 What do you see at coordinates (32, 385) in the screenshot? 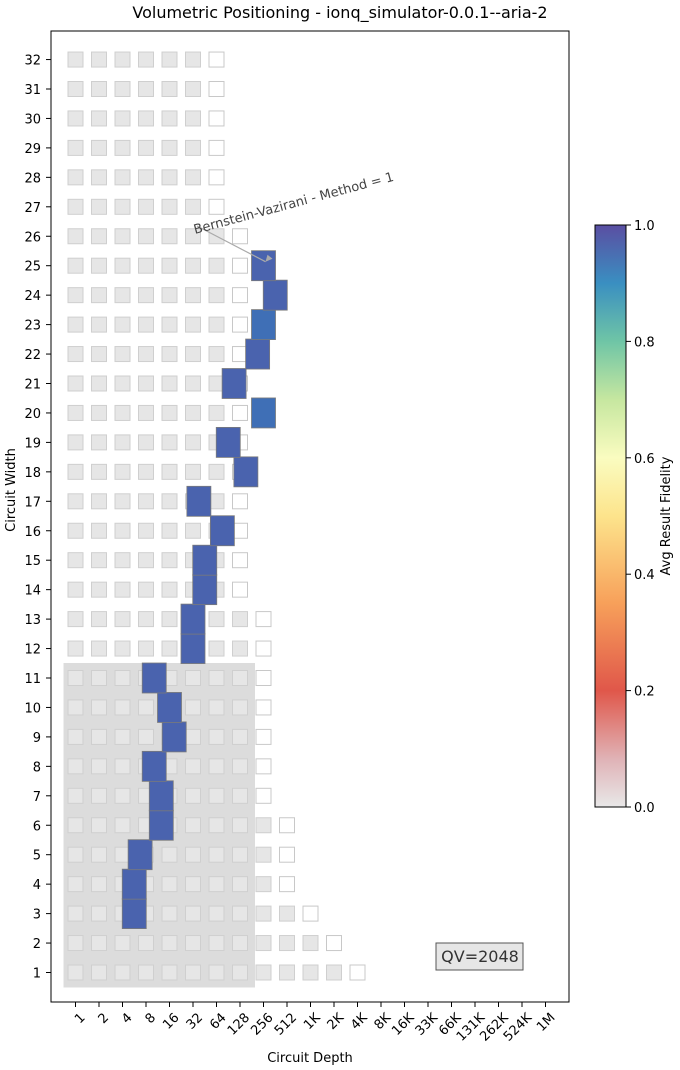
I see `y-tick-label: 21` at bounding box center [32, 385].